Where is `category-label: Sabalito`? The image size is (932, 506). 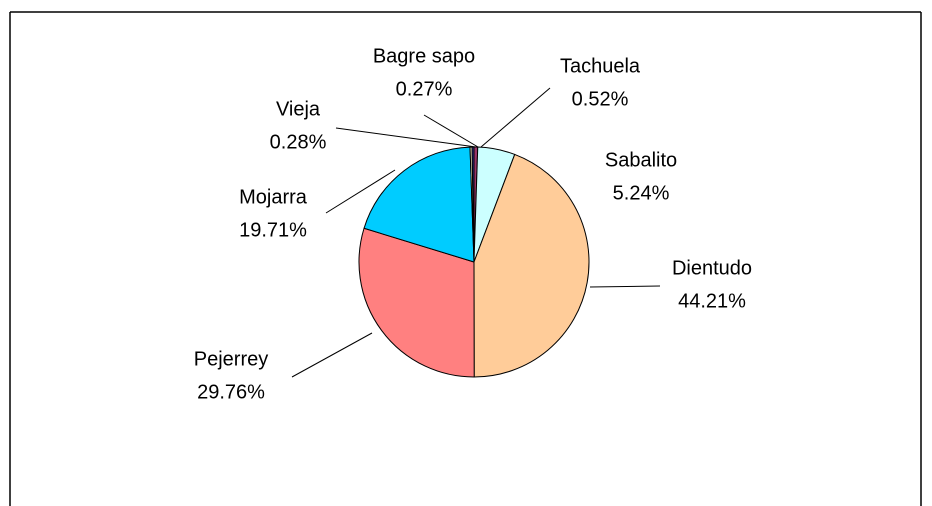
category-label: Sabalito is located at coordinates (641, 160).